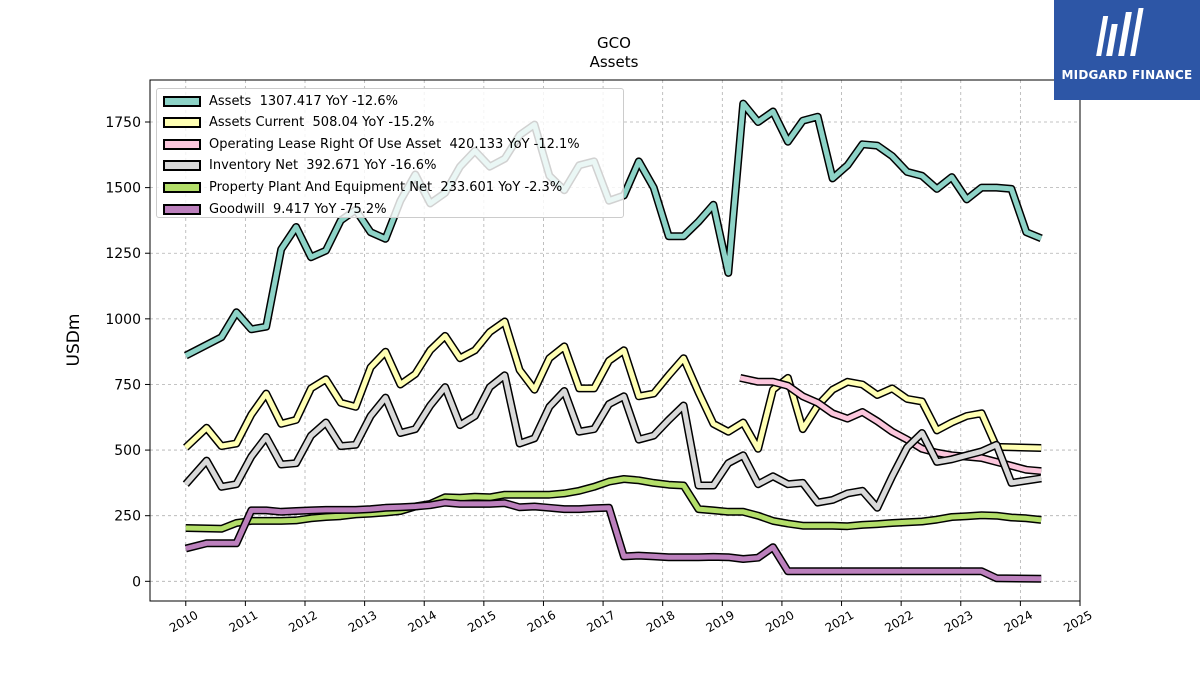 This screenshot has width=1200, height=675. What do you see at coordinates (183, 621) in the screenshot?
I see `x-tick-label: 2010` at bounding box center [183, 621].